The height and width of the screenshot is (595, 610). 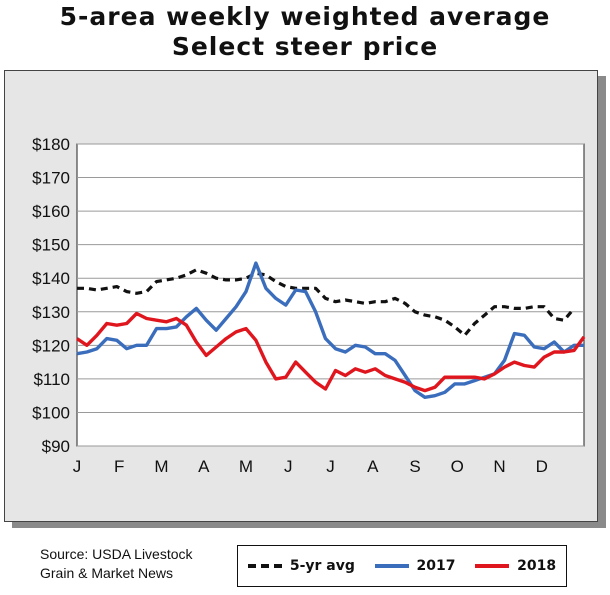 What do you see at coordinates (107, 573) in the screenshot?
I see `source-line-2: Grain & Market News` at bounding box center [107, 573].